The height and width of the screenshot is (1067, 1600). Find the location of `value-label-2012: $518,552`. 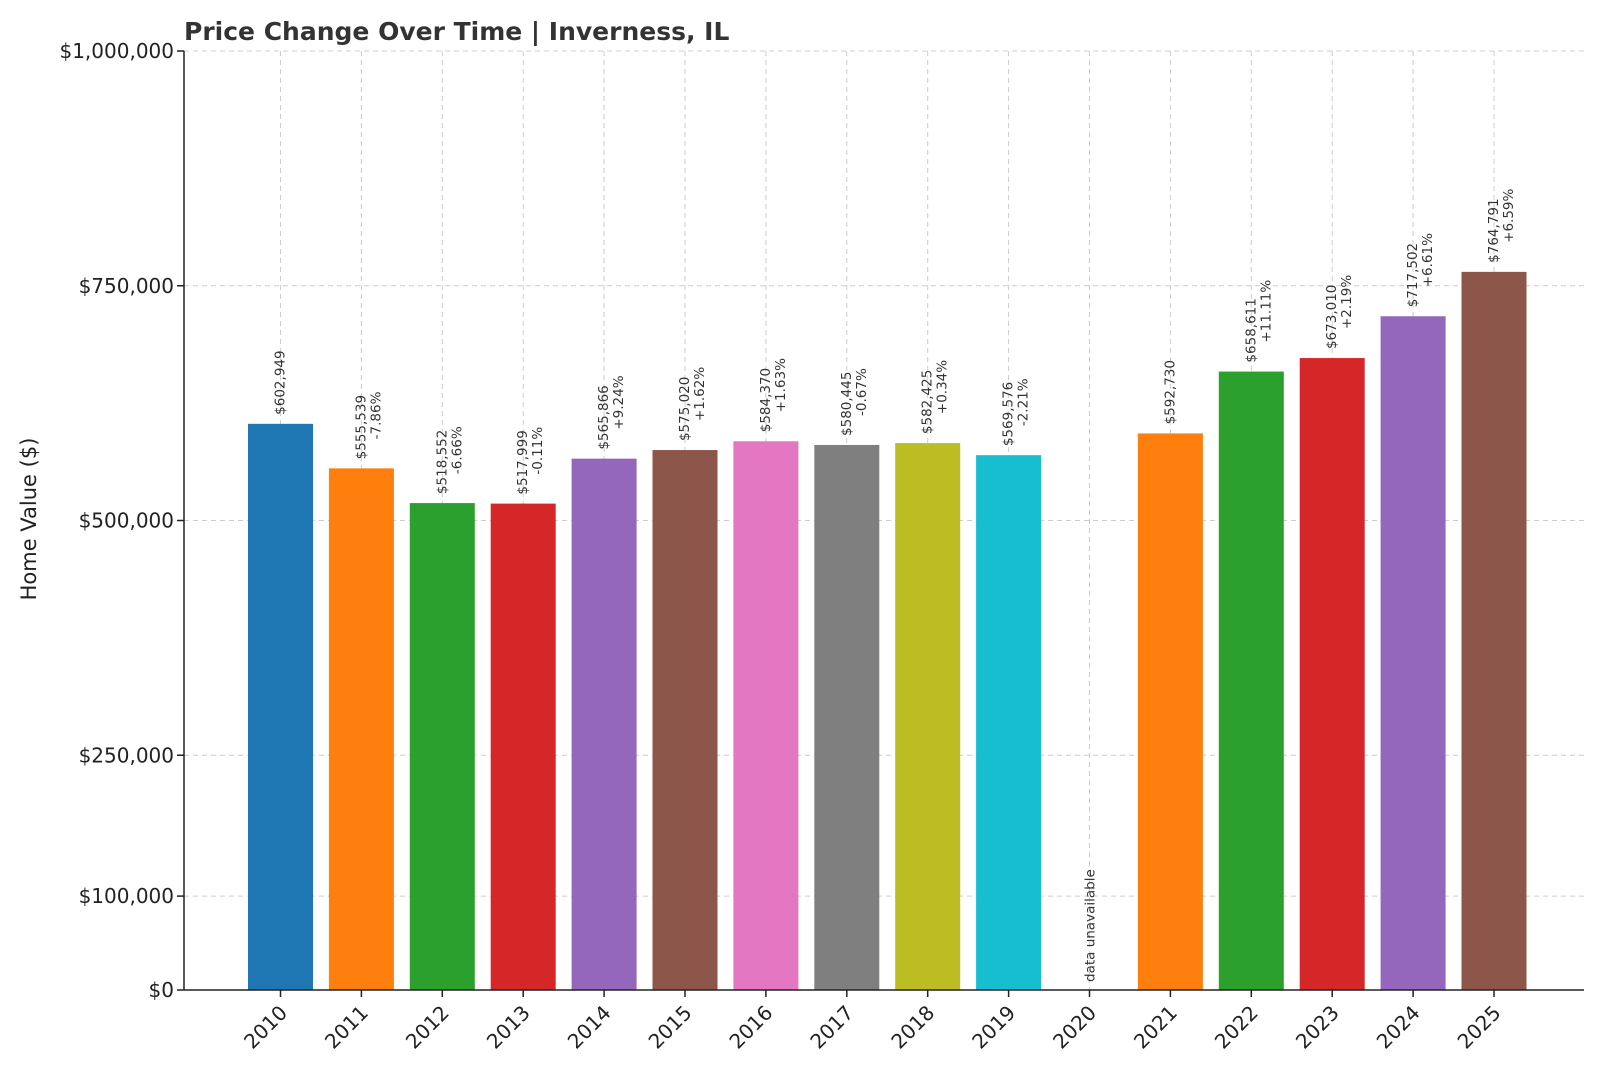

value-label-2012: $518,552 is located at coordinates (442, 462).